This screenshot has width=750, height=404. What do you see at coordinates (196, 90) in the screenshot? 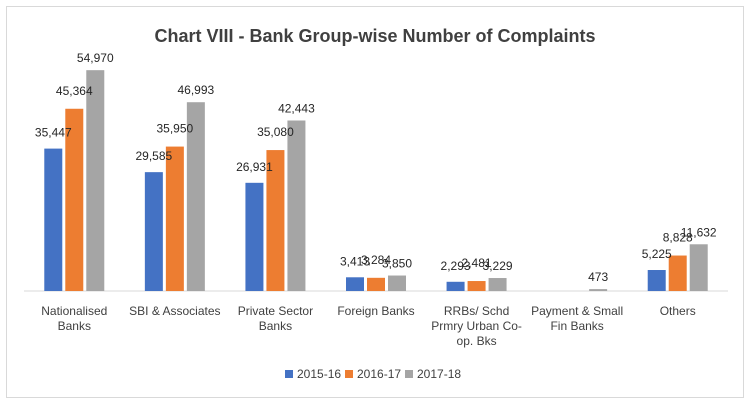
I see `data-label: 46,993` at bounding box center [196, 90].